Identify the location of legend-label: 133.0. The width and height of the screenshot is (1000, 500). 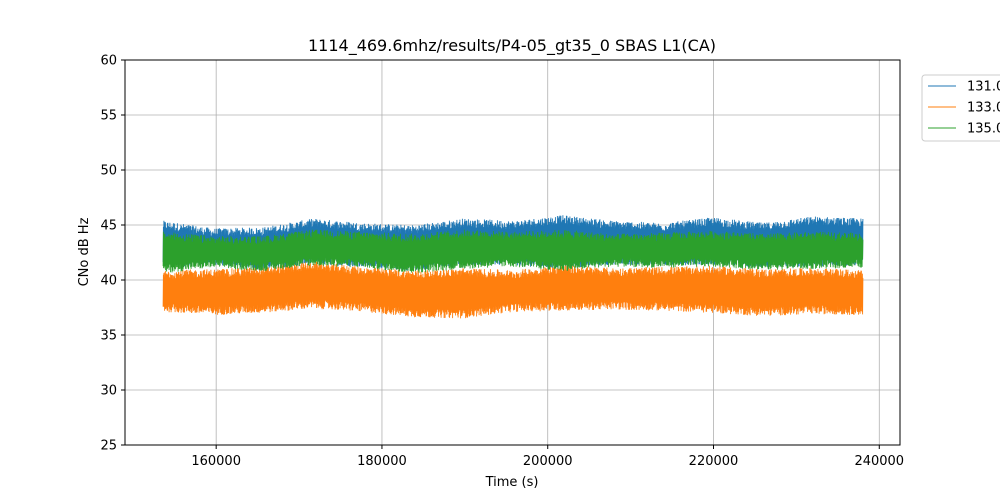
(983, 108).